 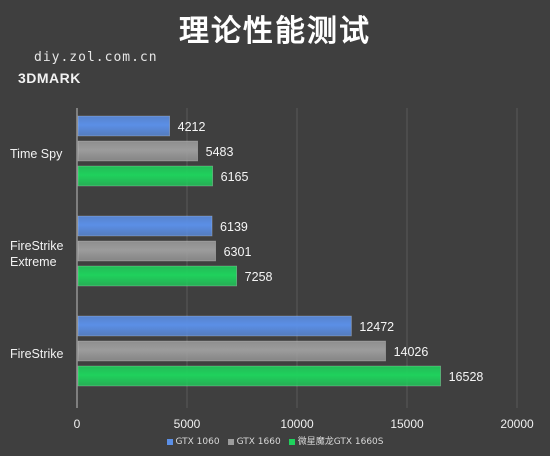 I want to click on category-label: Time Spy, so click(x=36, y=154).